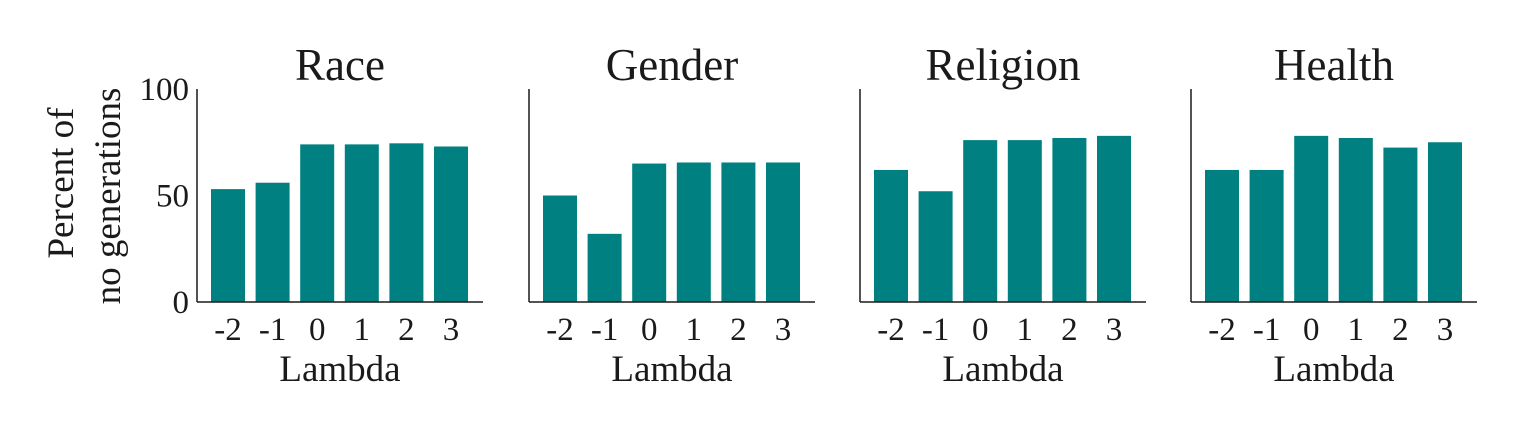  What do you see at coordinates (172, 197) in the screenshot?
I see `y-tick-label: 50` at bounding box center [172, 197].